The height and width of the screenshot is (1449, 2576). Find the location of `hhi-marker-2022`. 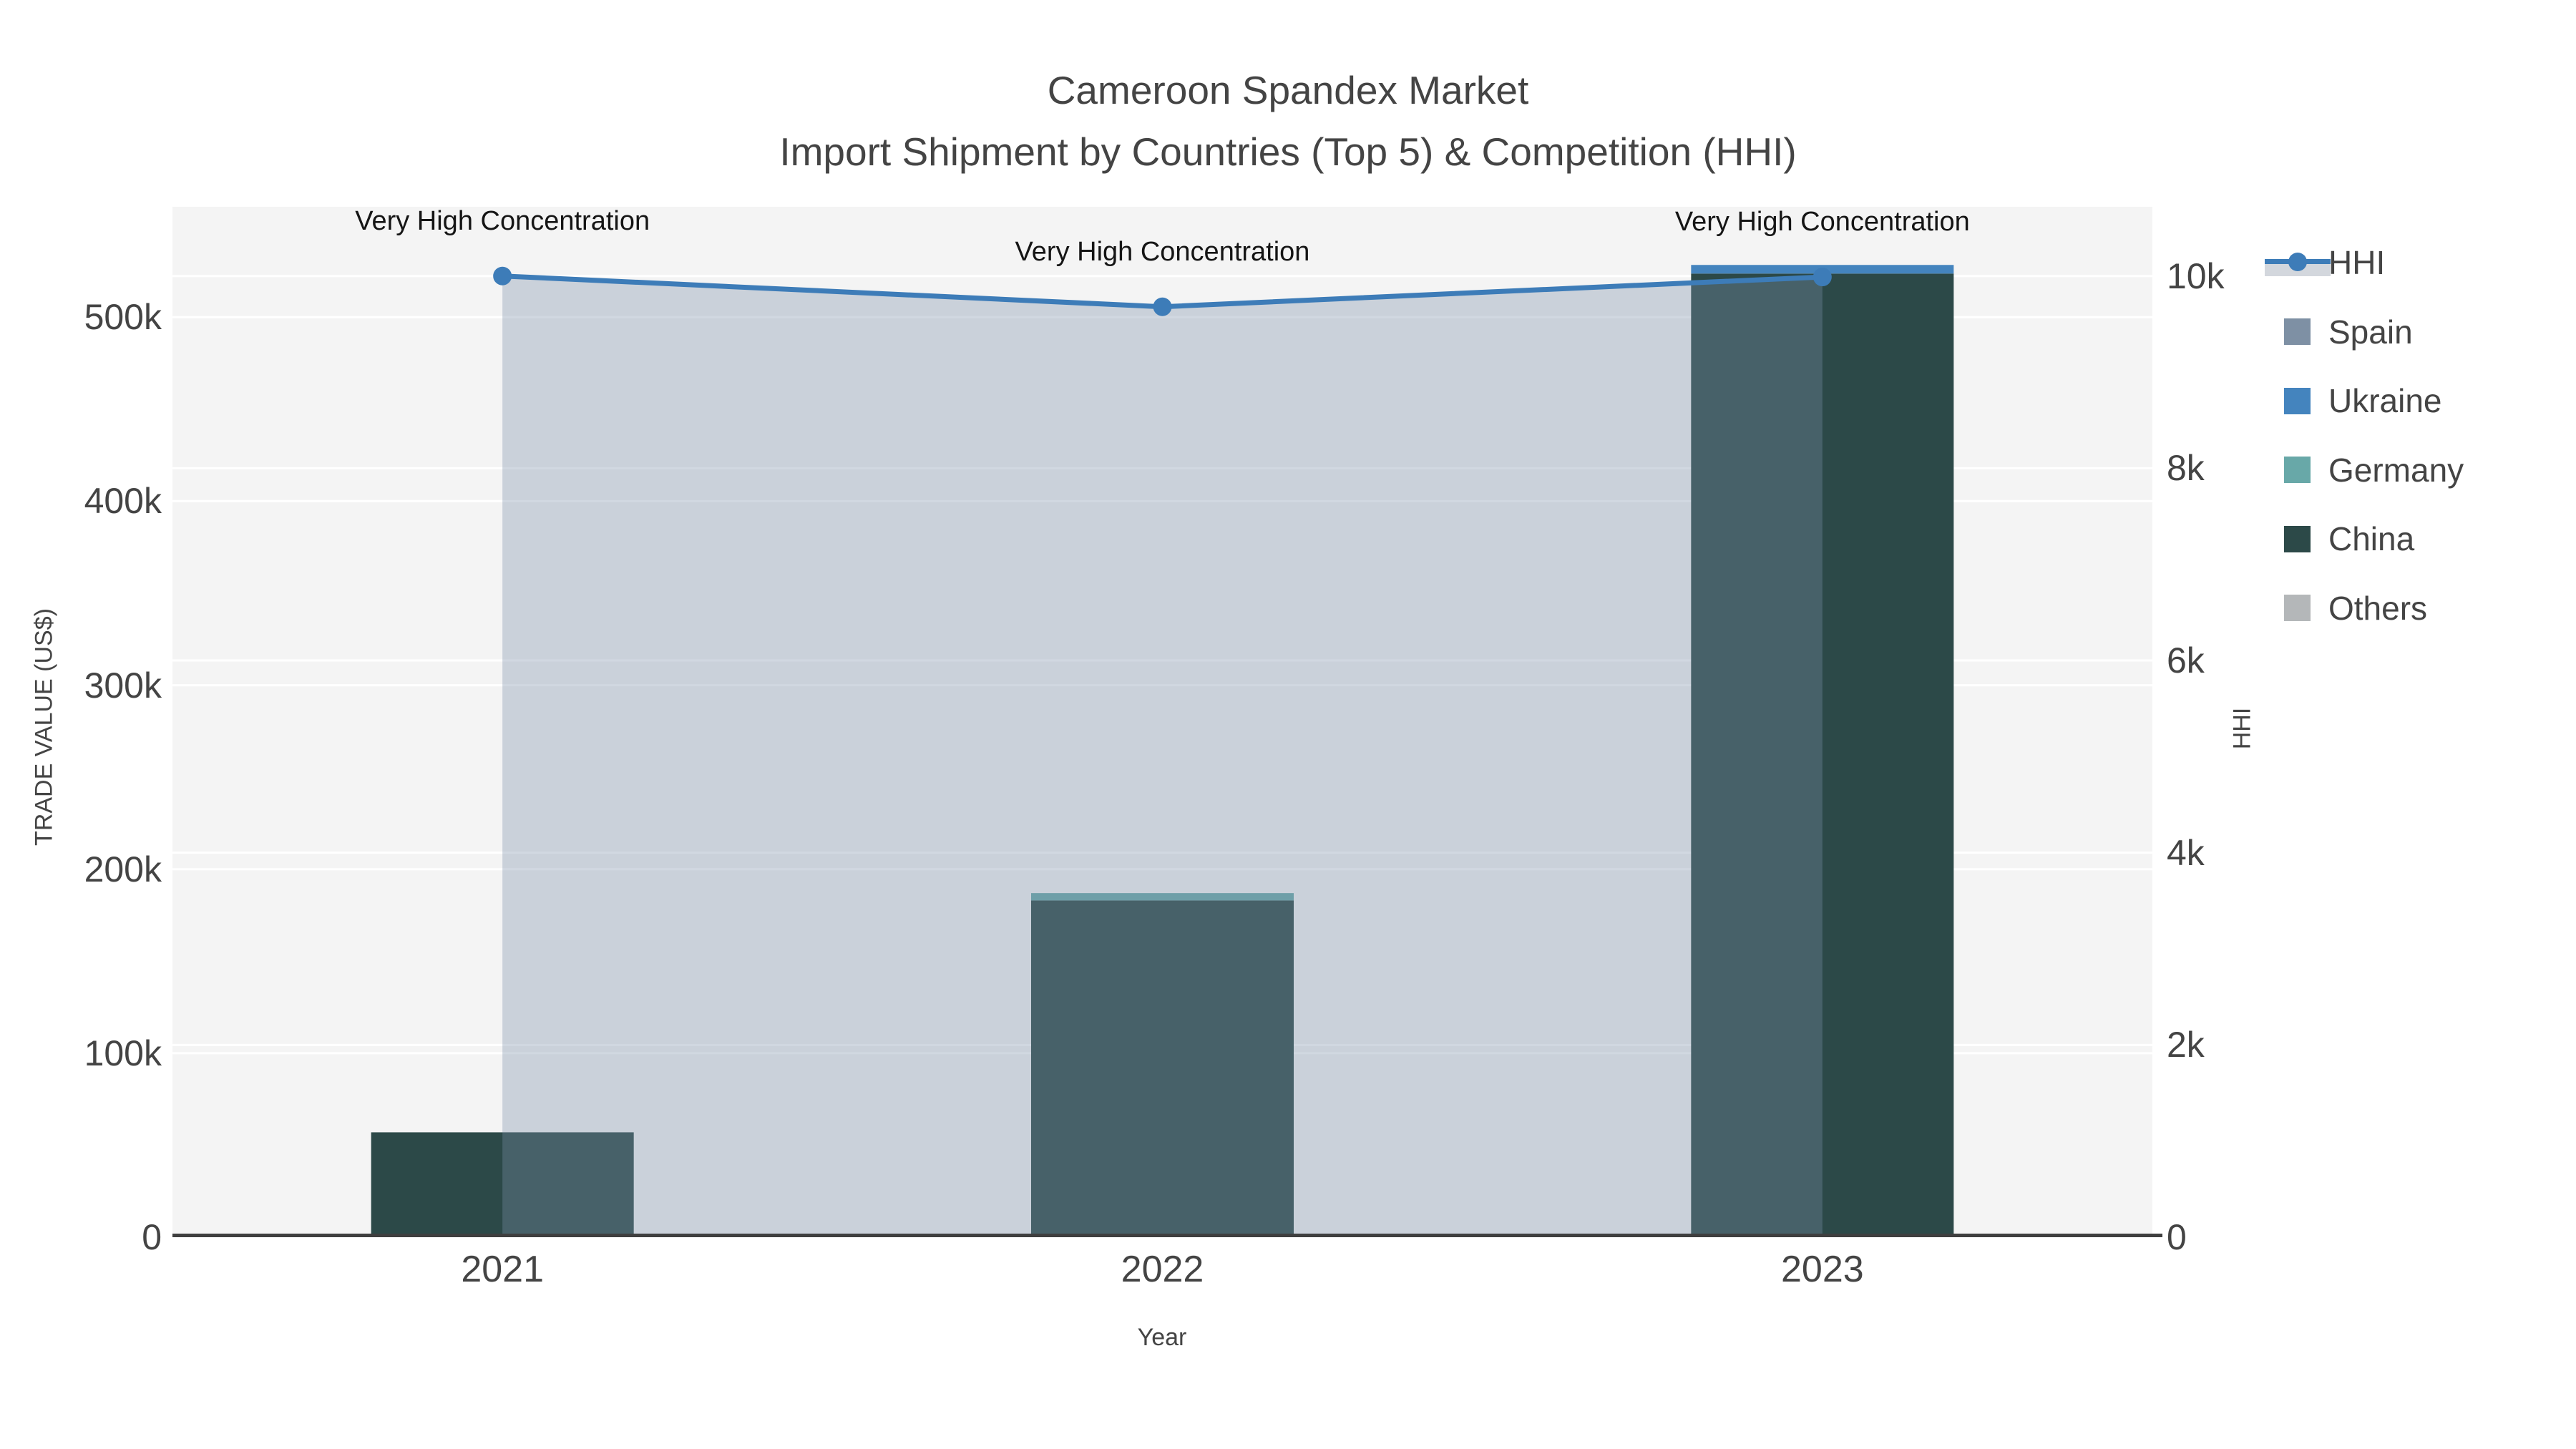

hhi-marker-2022 is located at coordinates (1162, 306).